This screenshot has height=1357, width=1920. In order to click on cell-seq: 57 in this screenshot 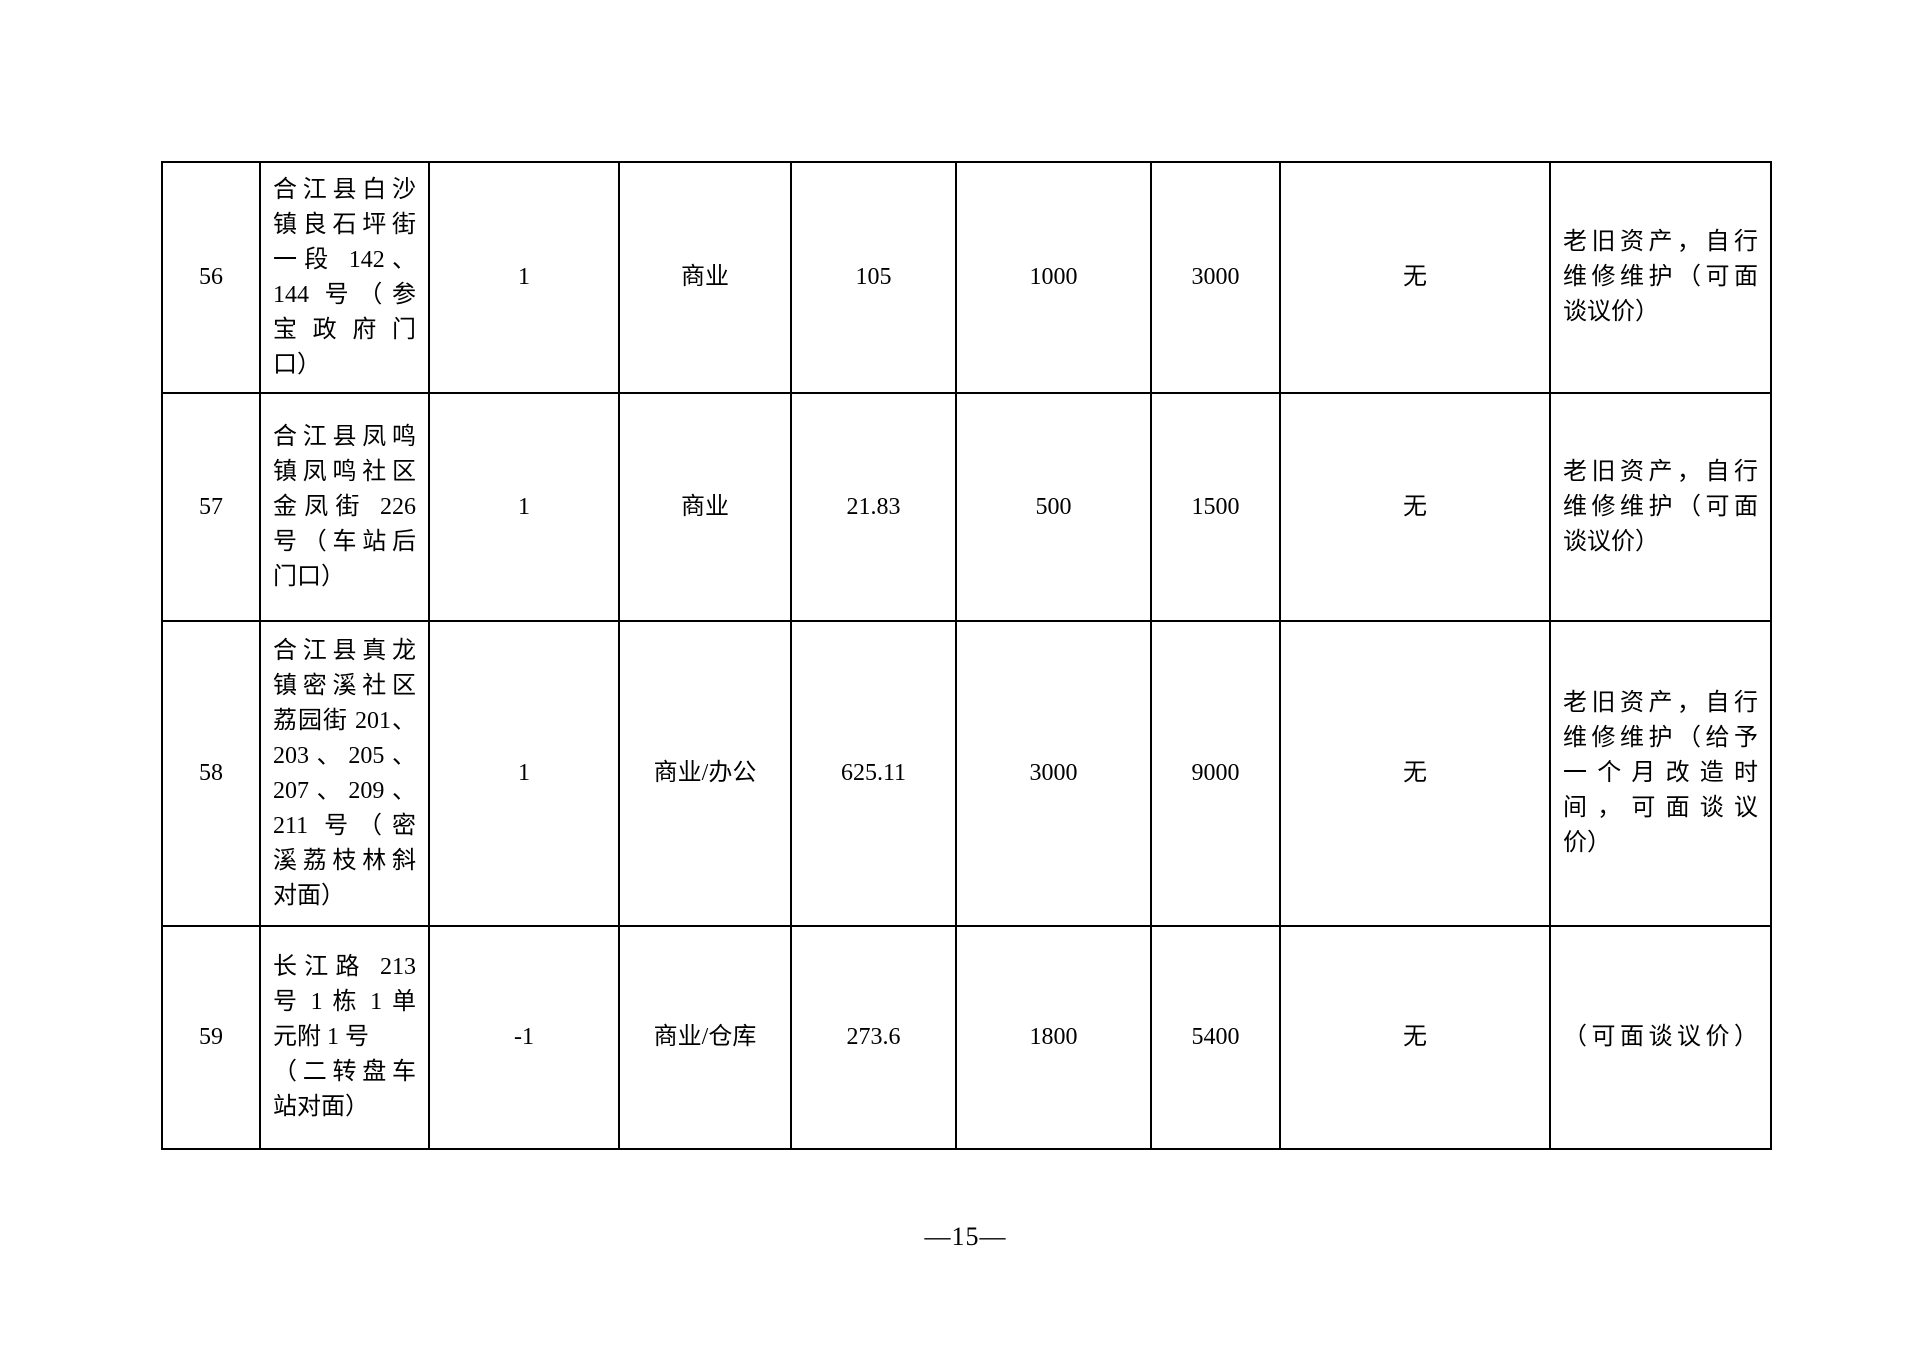, I will do `click(211, 507)`.